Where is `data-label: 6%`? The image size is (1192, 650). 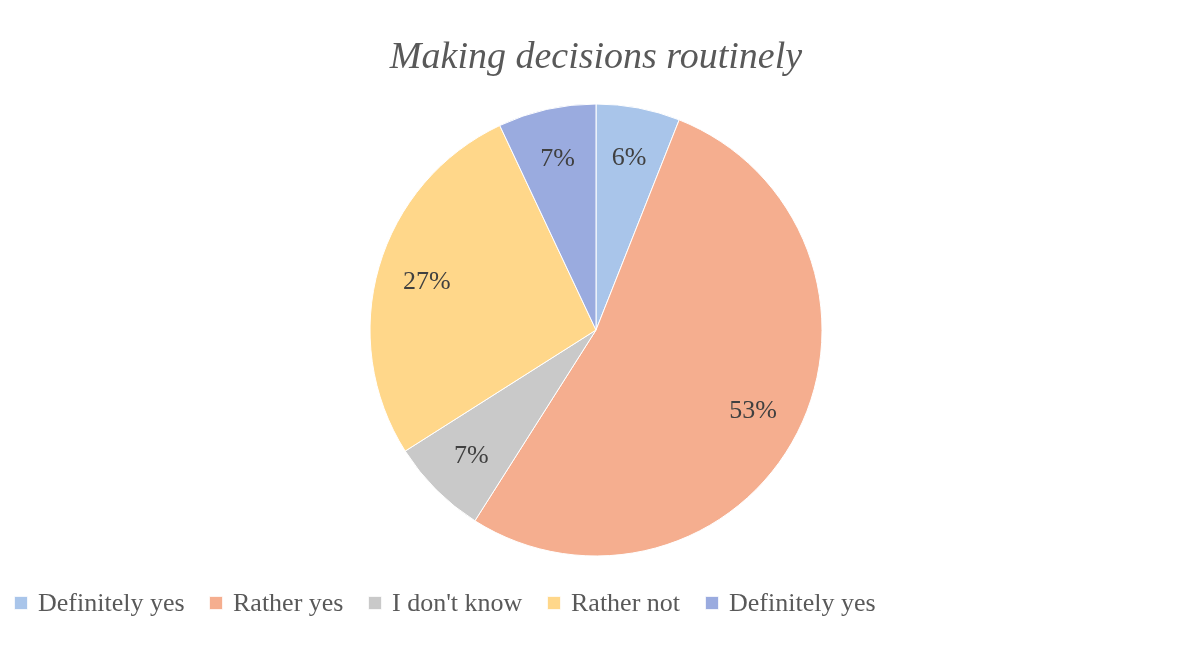 data-label: 6% is located at coordinates (629, 156).